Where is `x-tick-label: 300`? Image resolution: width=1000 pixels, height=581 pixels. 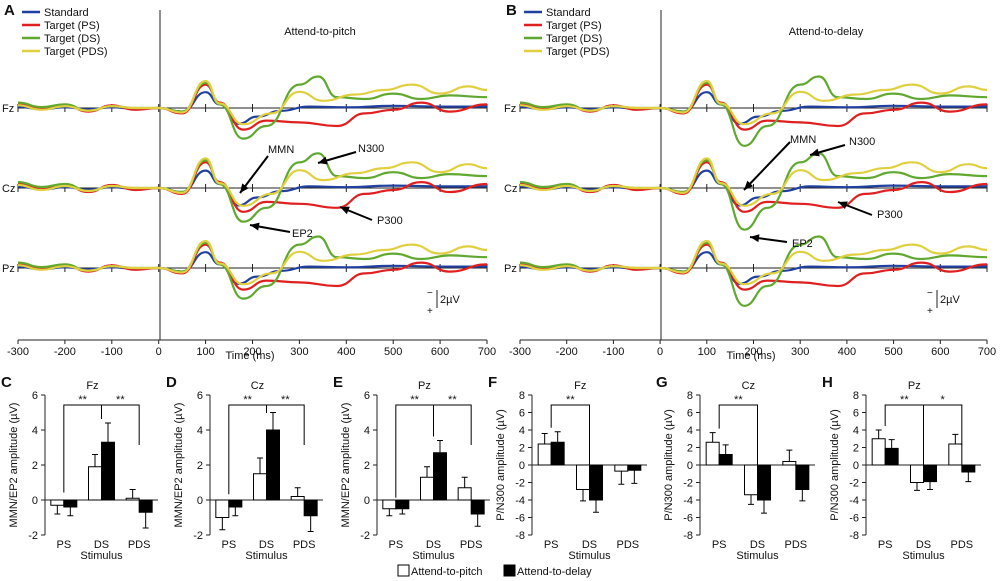 x-tick-label: 300 is located at coordinates (299, 352).